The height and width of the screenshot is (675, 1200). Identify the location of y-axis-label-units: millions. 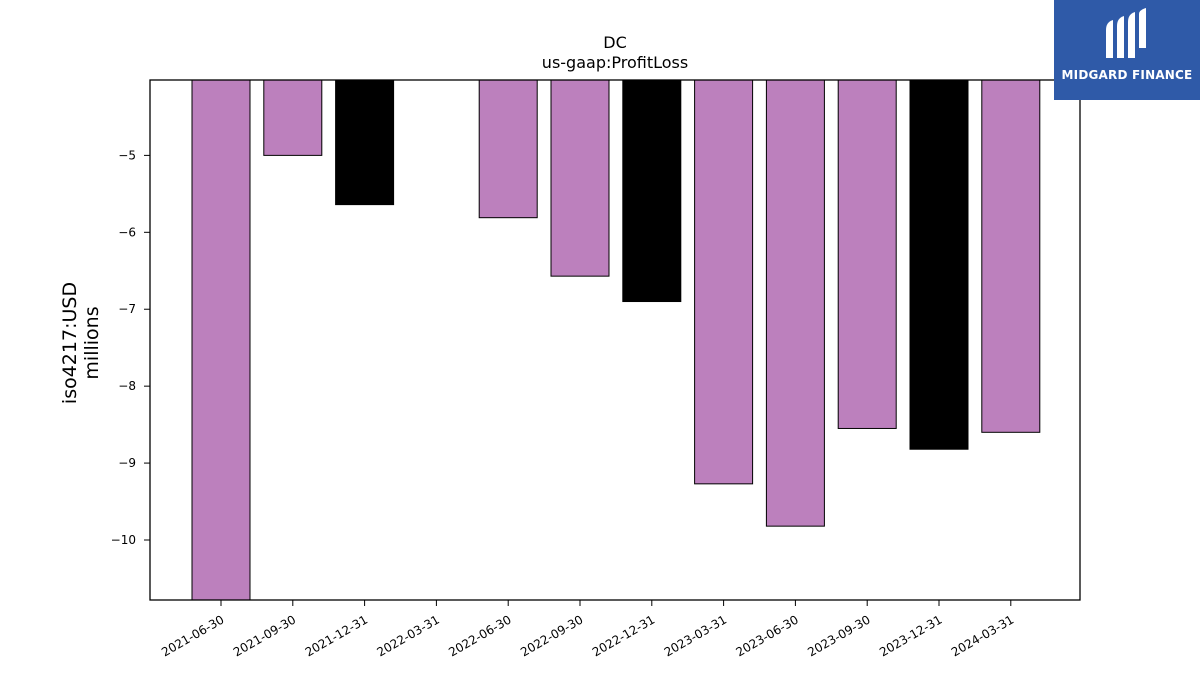
(92, 342).